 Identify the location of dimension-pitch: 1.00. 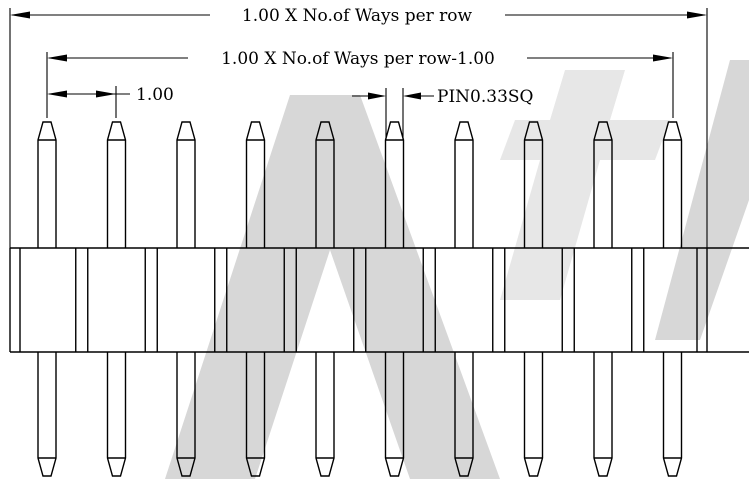
(110, 101).